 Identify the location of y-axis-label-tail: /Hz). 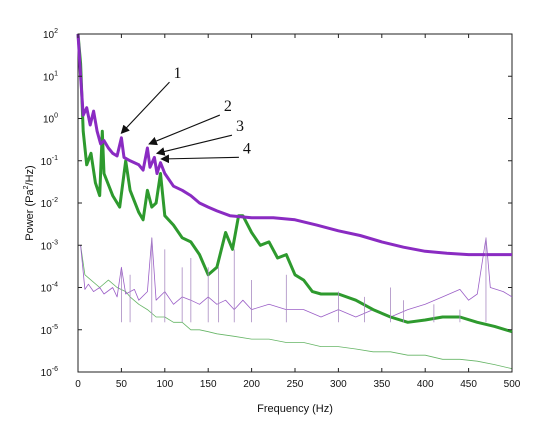
(30, 175).